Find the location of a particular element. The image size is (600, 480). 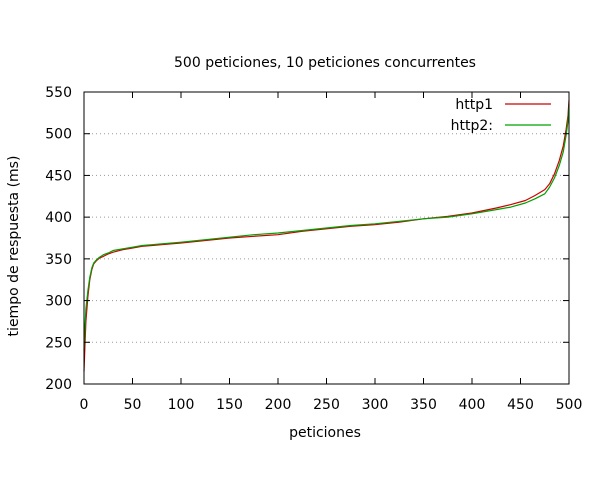

x-tick-label: 300 is located at coordinates (375, 405).